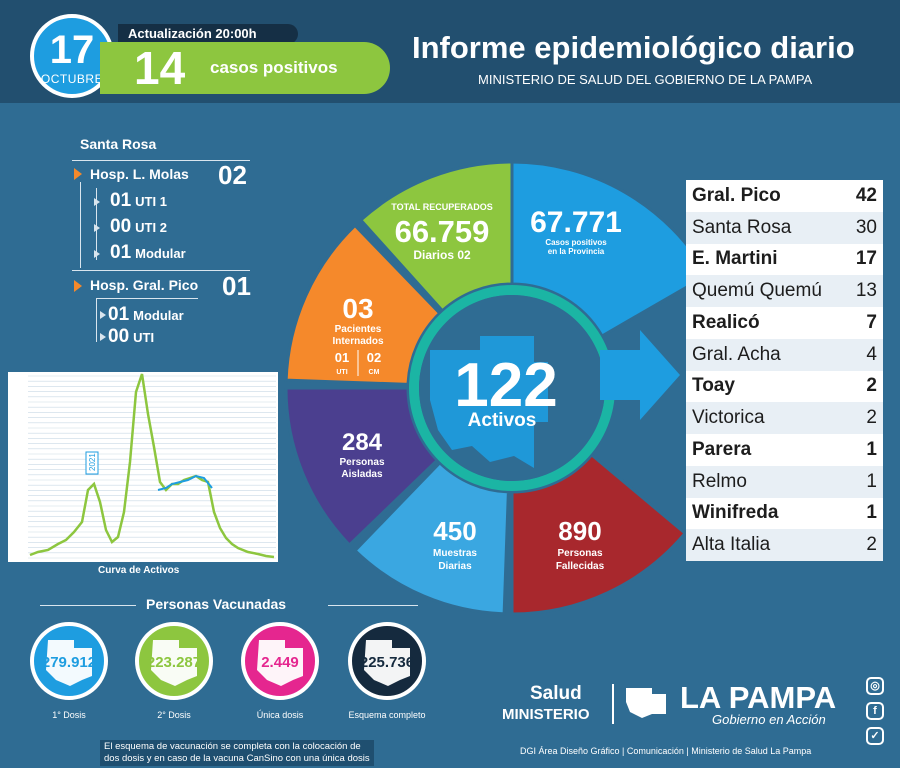 This screenshot has width=900, height=768. I want to click on locality-name: Parera, so click(722, 449).